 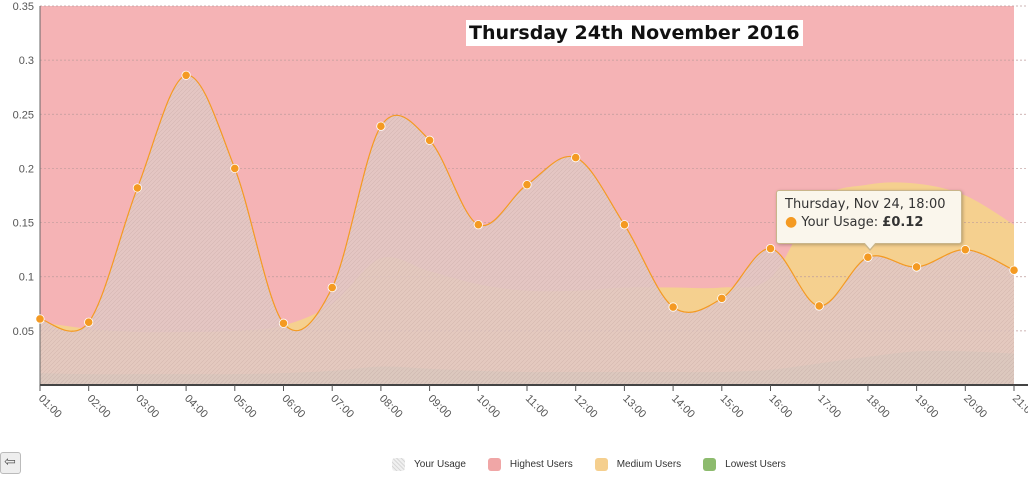 I want to click on x-tick-label: 13:00, so click(x=634, y=407).